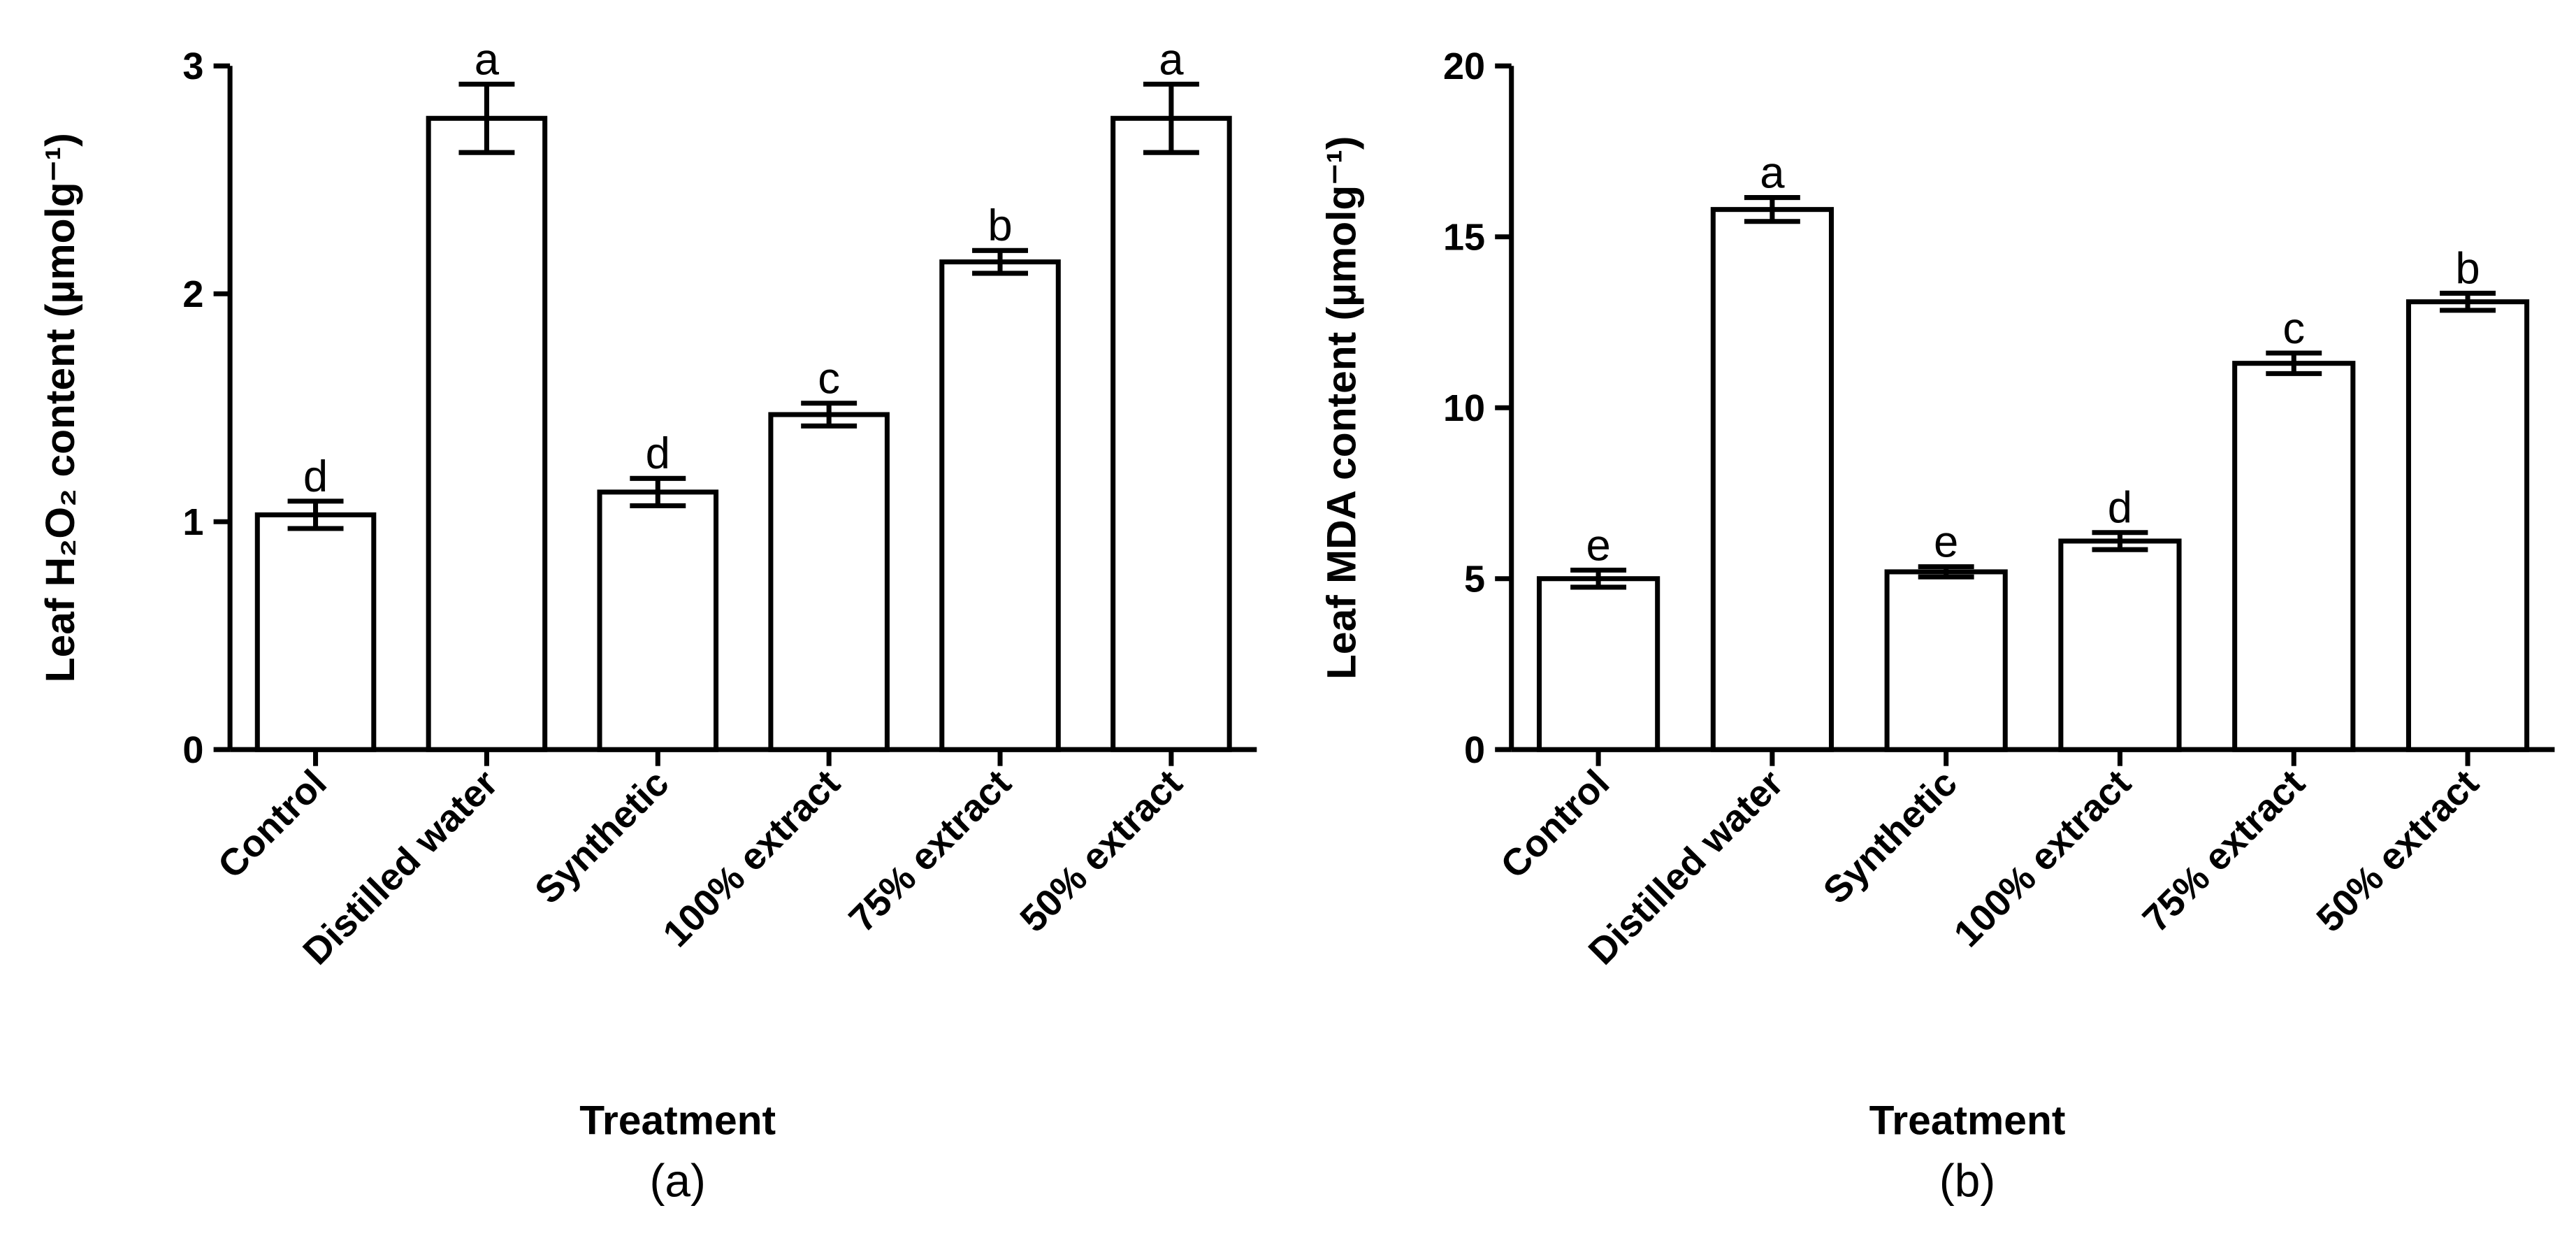  What do you see at coordinates (192, 66) in the screenshot?
I see `y-tick-label: 3` at bounding box center [192, 66].